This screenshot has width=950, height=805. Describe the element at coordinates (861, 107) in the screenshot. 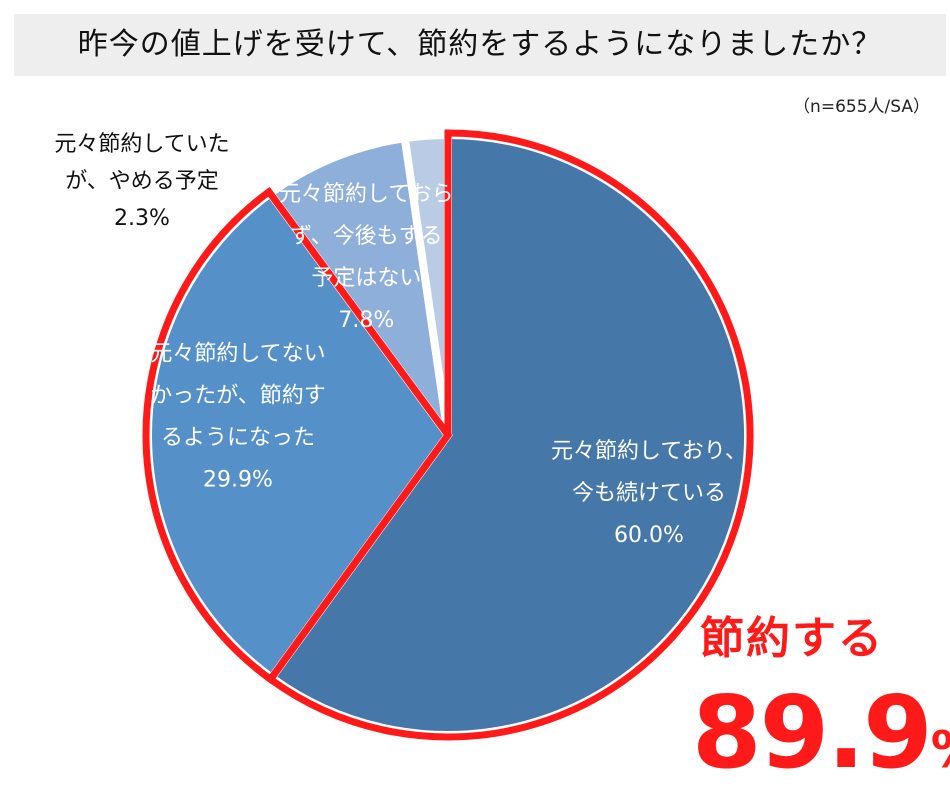

I see `sample-size-note: （n=655人/SA）` at that location.